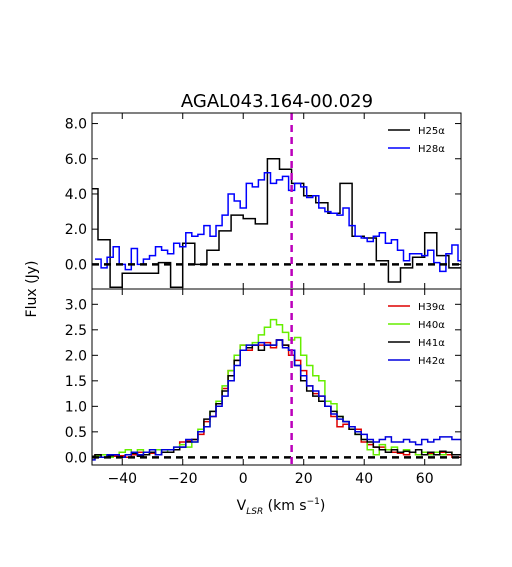 The image size is (512, 567). Describe the element at coordinates (76, 125) in the screenshot. I see `y-tick-label: 8.0` at that location.